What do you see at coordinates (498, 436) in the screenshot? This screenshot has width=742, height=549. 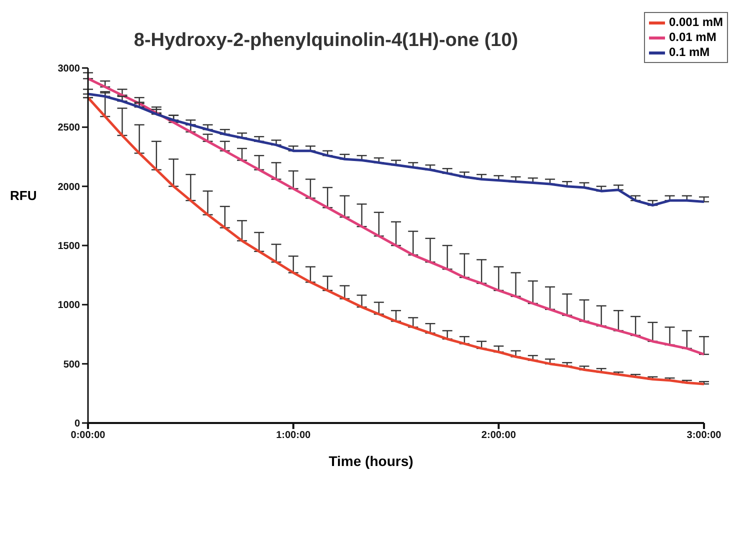 I see `x-tick-label: 2:00:00` at bounding box center [498, 436].